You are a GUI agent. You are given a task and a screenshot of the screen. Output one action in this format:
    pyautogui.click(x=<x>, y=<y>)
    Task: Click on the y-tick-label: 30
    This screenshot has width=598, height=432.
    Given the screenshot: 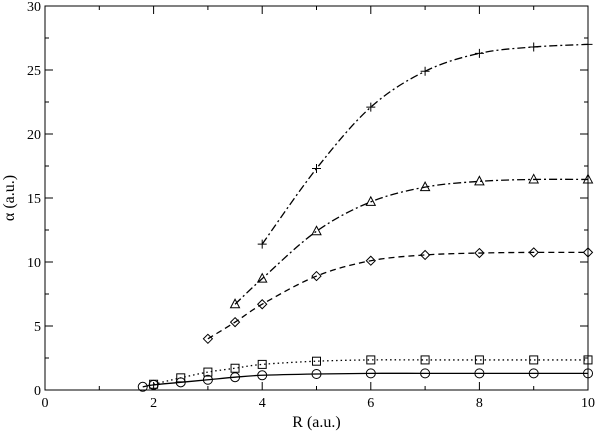 What is the action you would take?
    pyautogui.click(x=34, y=7)
    